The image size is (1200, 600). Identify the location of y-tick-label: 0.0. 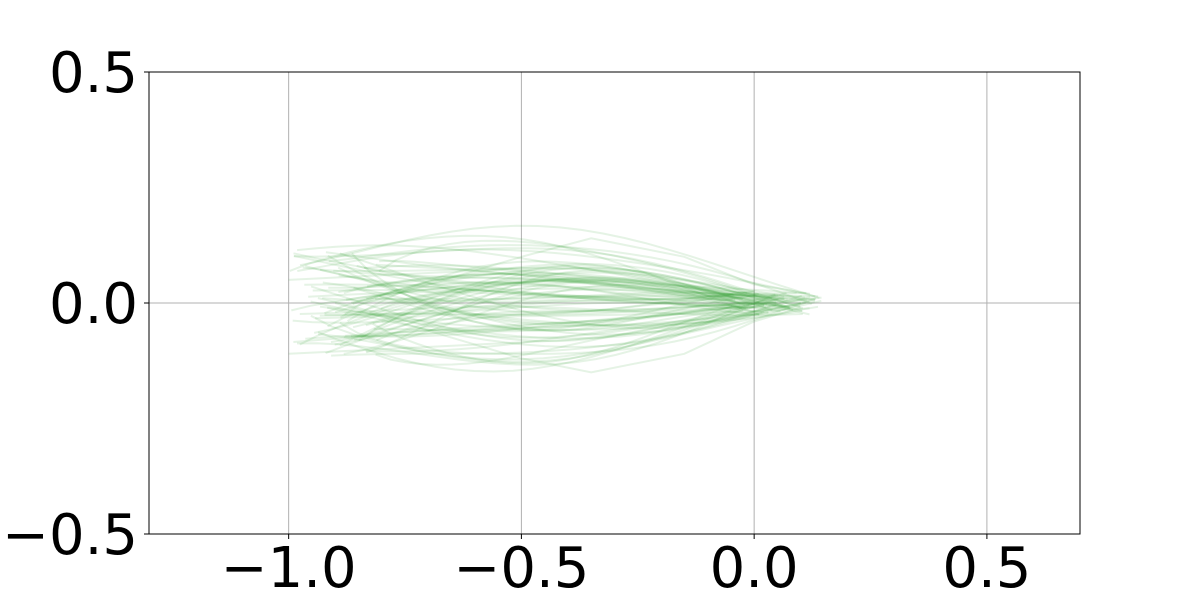
(93, 304).